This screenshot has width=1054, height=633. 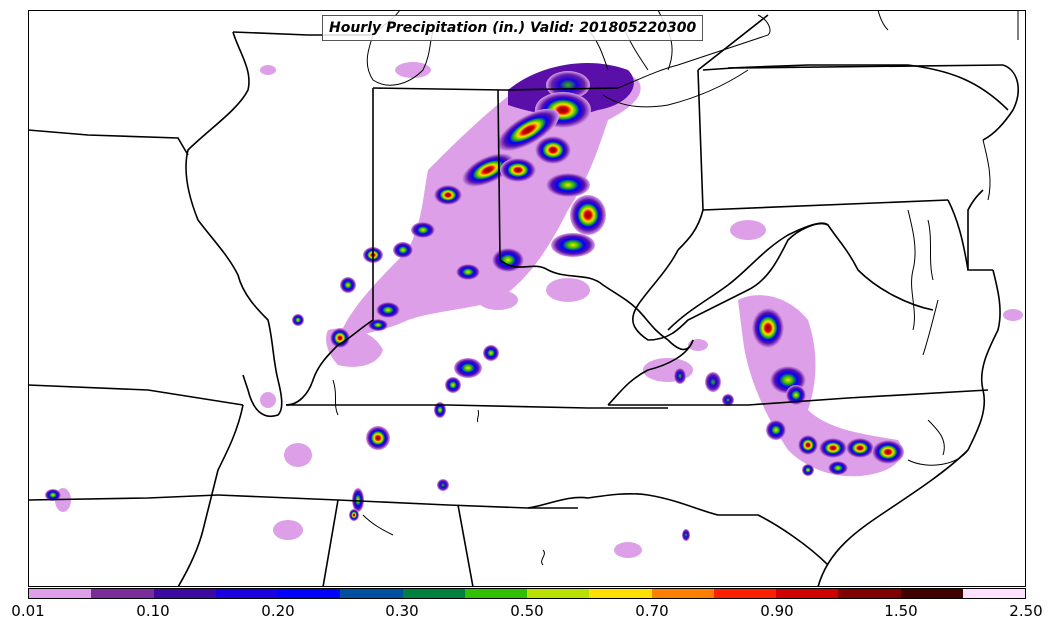 What do you see at coordinates (438, 472) in the screenshot?
I see `inland-lakes` at bounding box center [438, 472].